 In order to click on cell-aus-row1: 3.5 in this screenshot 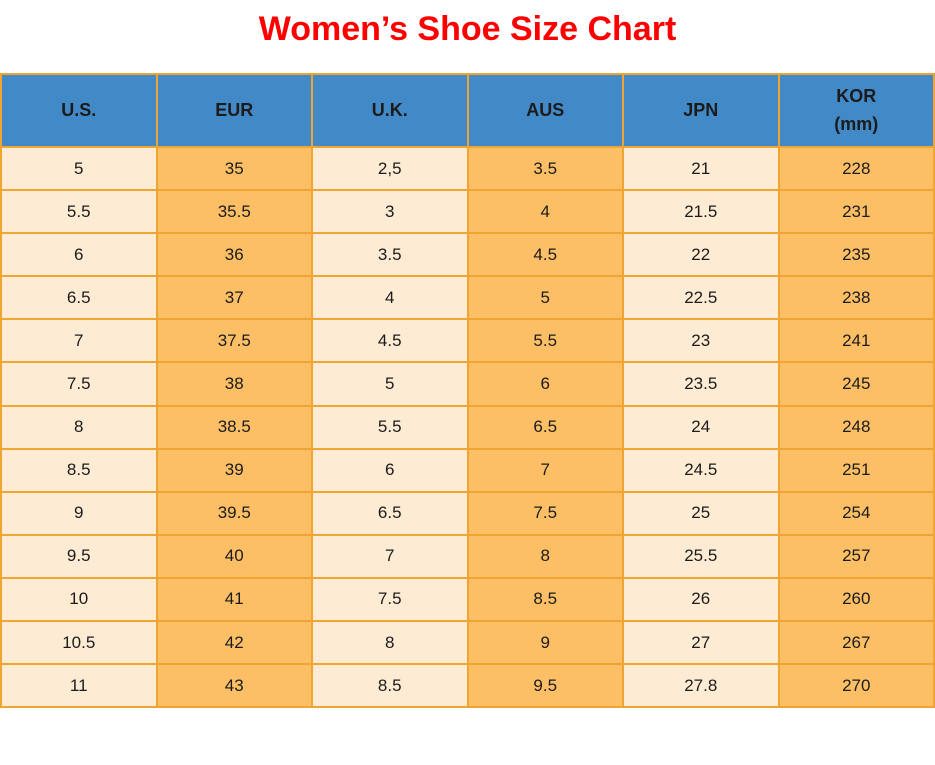, I will do `click(545, 168)`.